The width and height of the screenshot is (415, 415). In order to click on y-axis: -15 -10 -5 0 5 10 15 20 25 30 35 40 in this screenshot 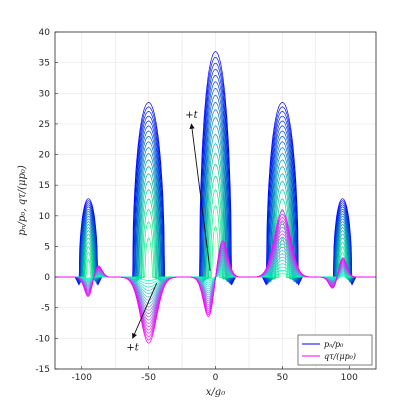, I will do `click(46, 201)`.